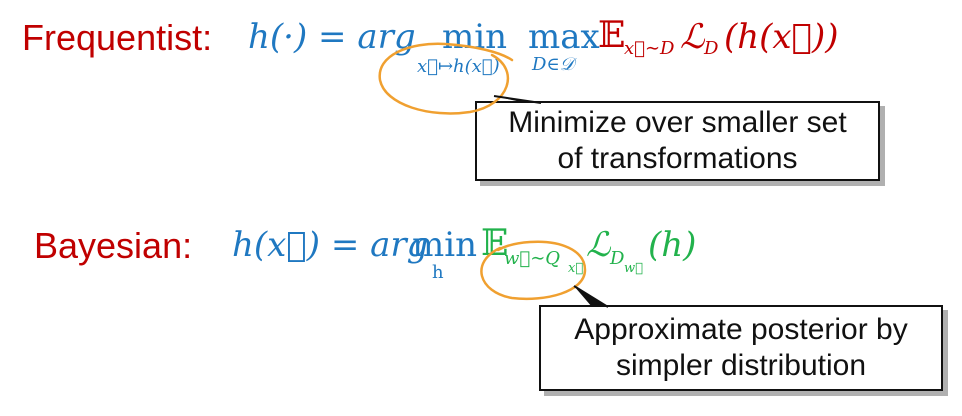 Image resolution: width=962 pixels, height=416 pixels. Describe the element at coordinates (532, 258) in the screenshot. I see `bayesian-expectation-subscript: w⃗∼Q` at that location.